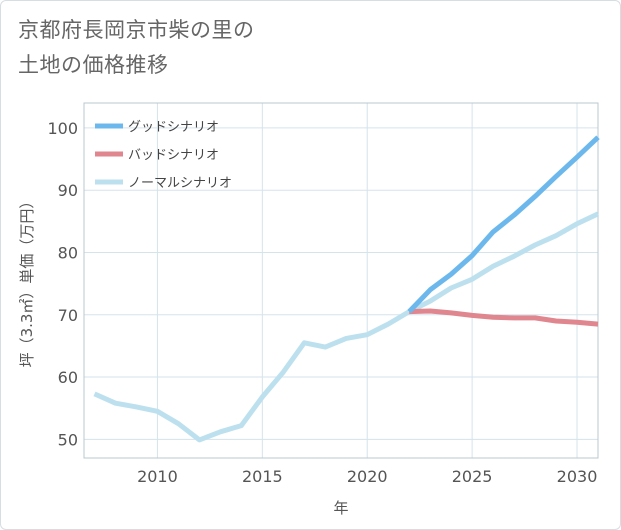  I want to click on x-tick-label: 2020, so click(367, 476).